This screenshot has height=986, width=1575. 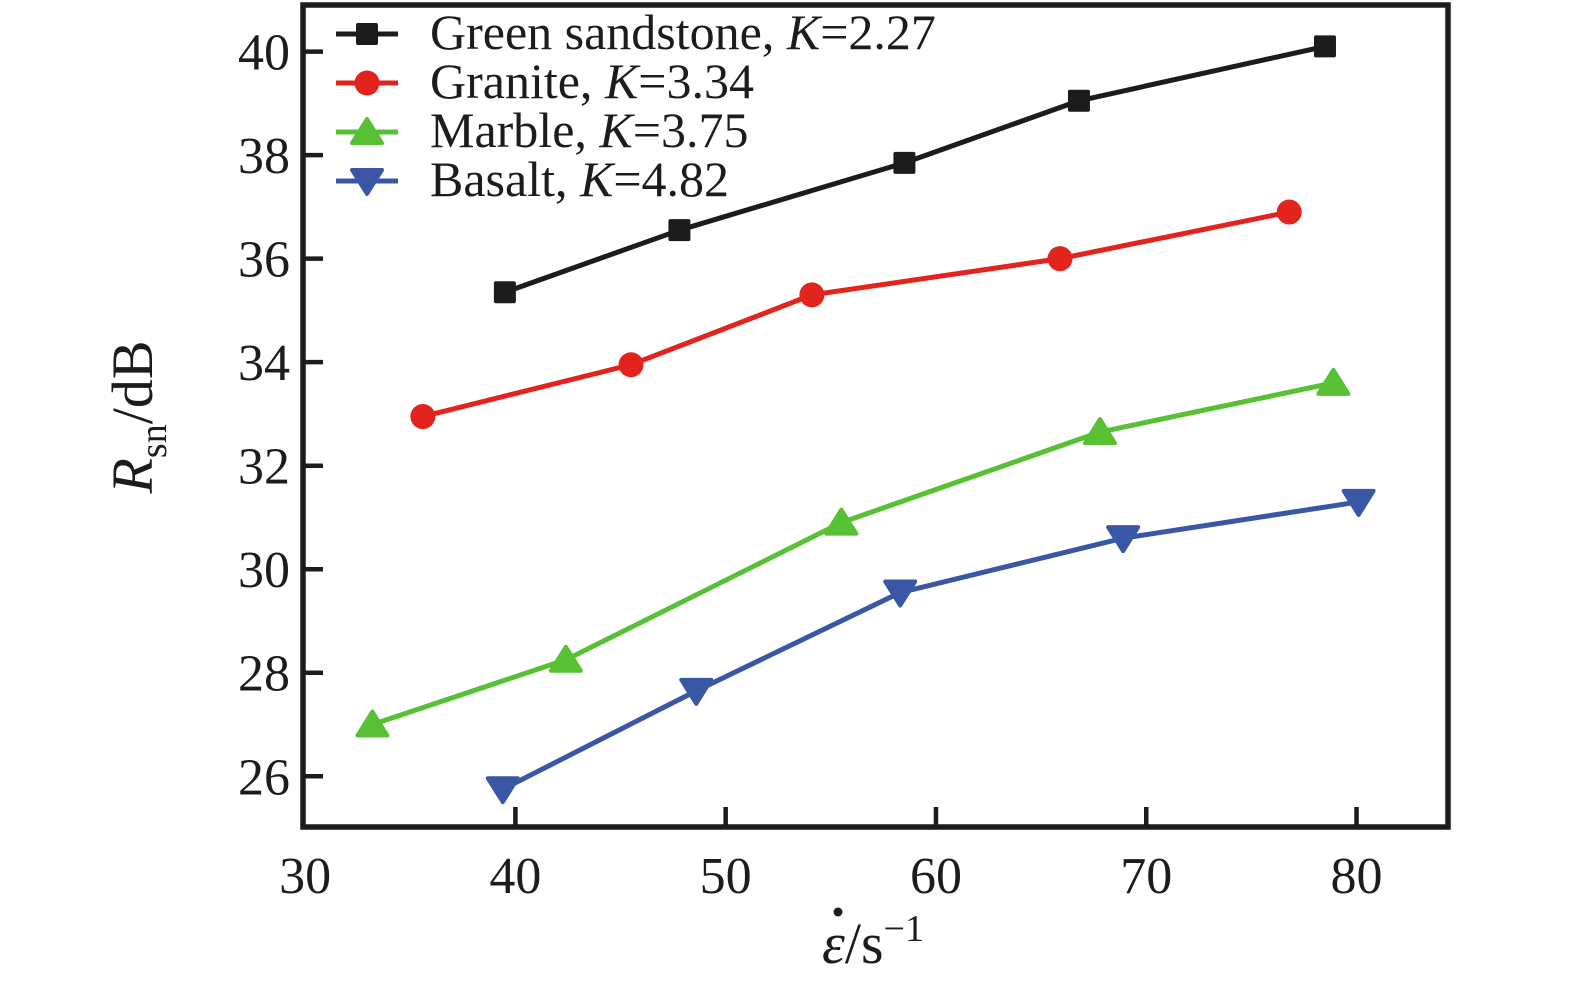 I want to click on epsilon-dot, so click(x=838, y=912).